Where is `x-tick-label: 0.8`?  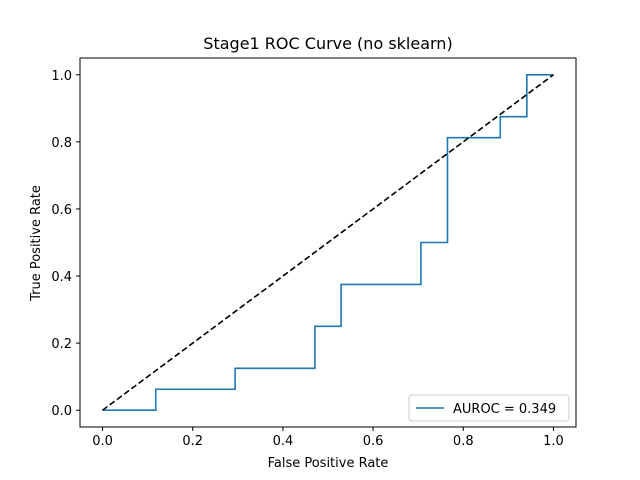
x-tick-label: 0.8 is located at coordinates (463, 441).